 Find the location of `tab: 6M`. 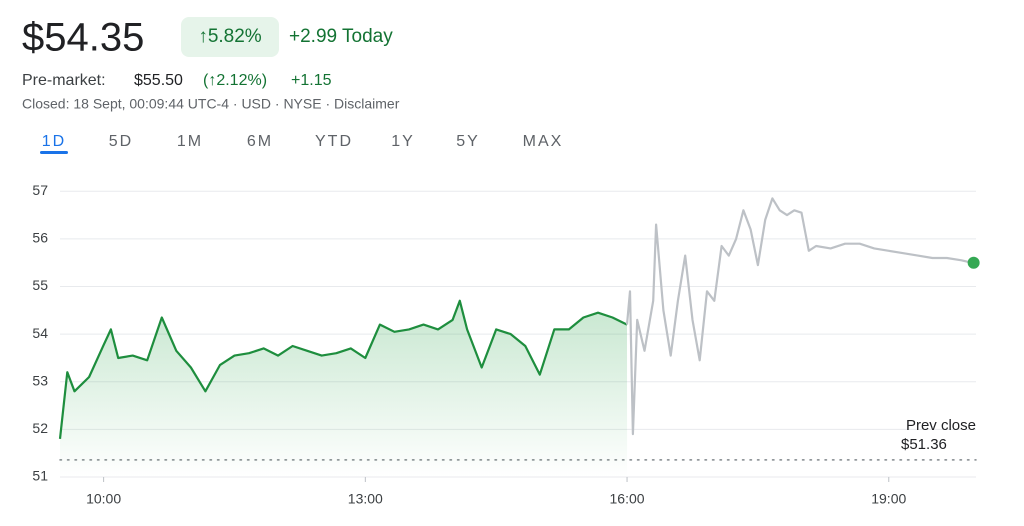

tab: 6M is located at coordinates (260, 141).